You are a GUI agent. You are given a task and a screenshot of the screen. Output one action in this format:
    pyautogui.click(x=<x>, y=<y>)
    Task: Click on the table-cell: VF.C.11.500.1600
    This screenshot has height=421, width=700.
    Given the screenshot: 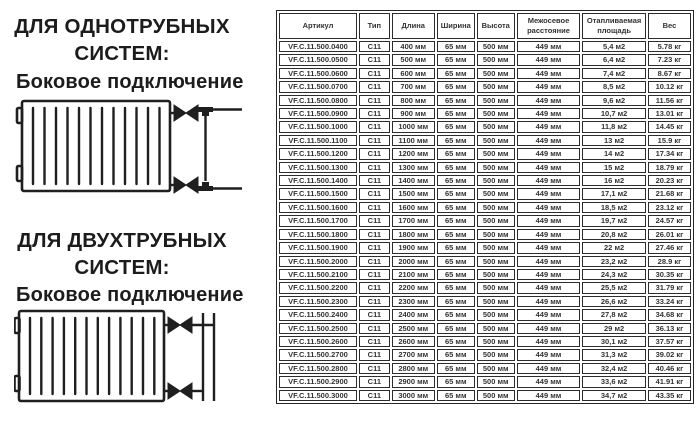 What is the action you would take?
    pyautogui.click(x=318, y=207)
    